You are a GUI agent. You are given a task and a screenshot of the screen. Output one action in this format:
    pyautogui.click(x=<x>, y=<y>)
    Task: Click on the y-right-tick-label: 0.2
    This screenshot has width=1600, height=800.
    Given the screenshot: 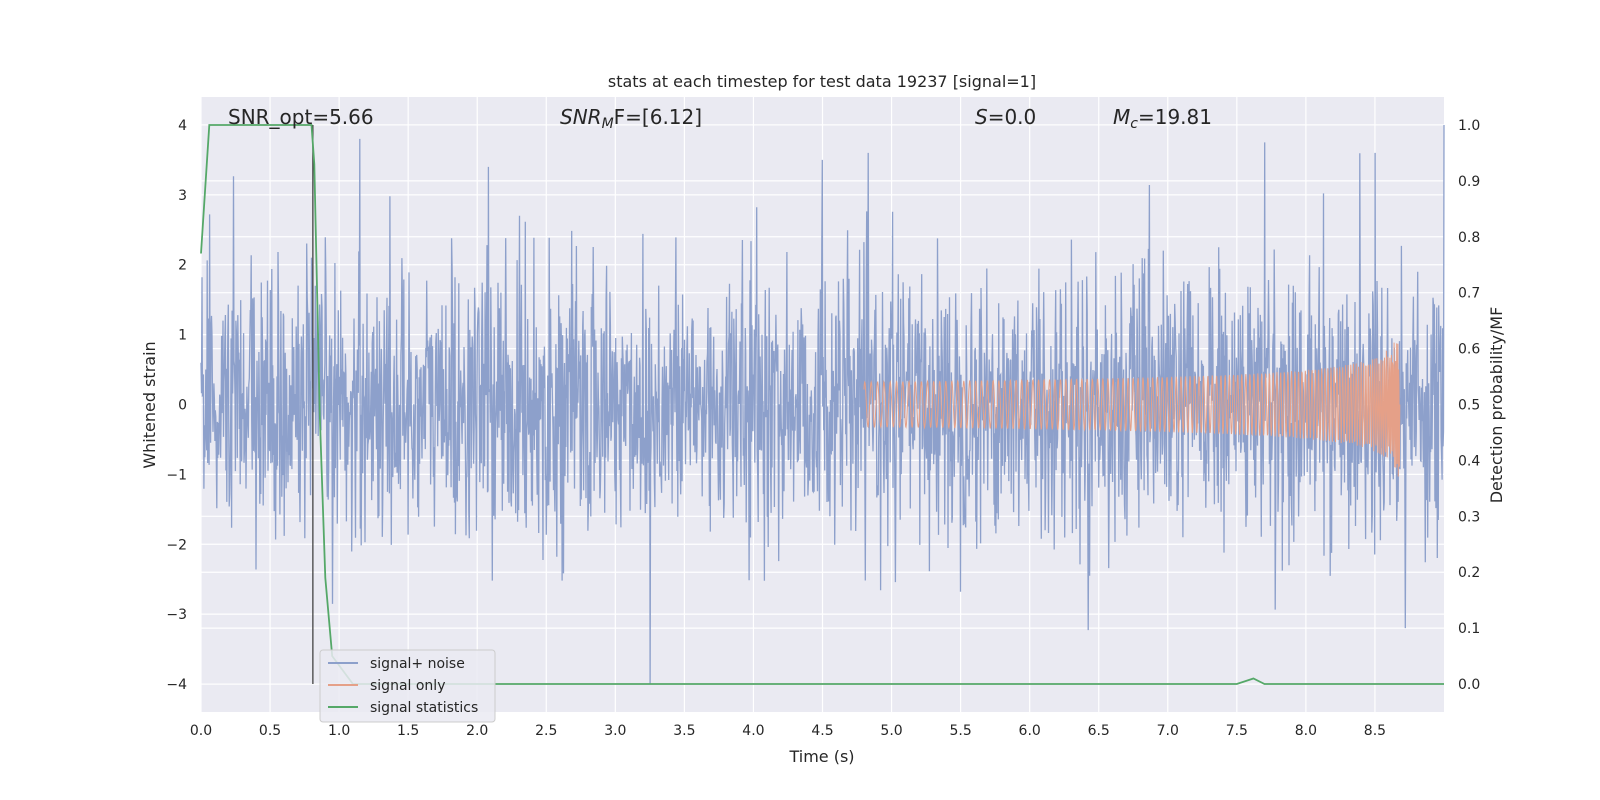 What is the action you would take?
    pyautogui.click(x=1469, y=573)
    